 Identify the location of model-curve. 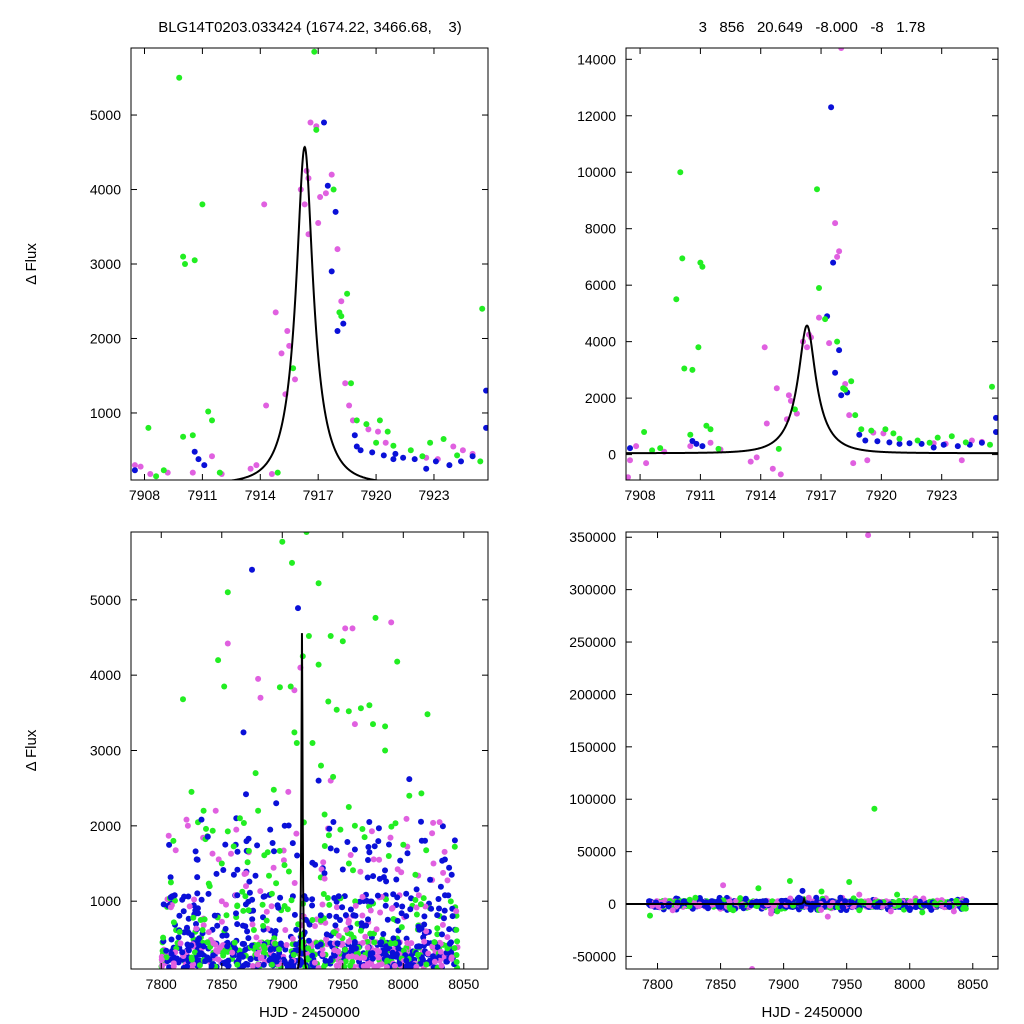
(304, 312).